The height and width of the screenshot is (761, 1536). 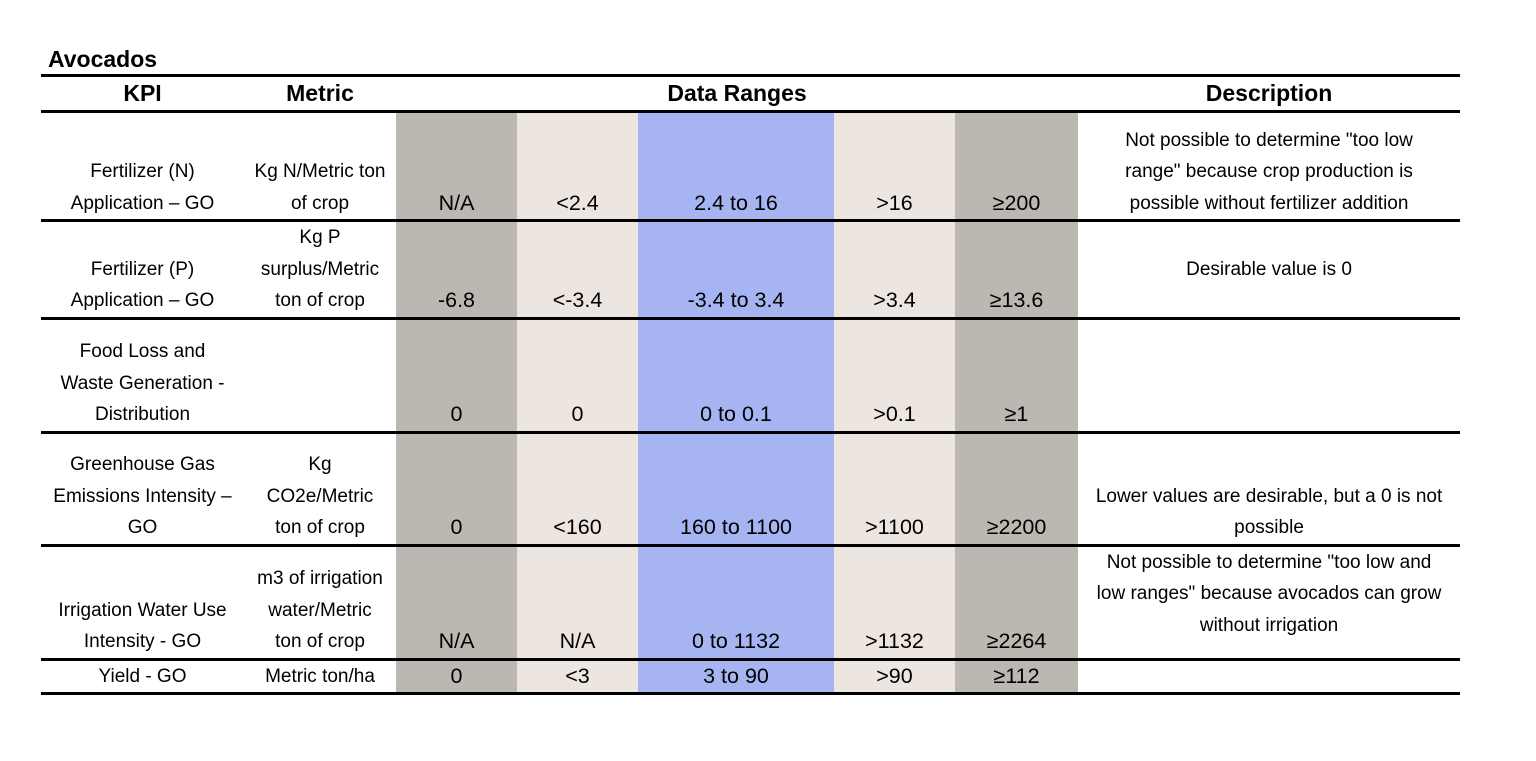 What do you see at coordinates (1269, 562) in the screenshot?
I see `description-line: Not possible to determine "too low and` at bounding box center [1269, 562].